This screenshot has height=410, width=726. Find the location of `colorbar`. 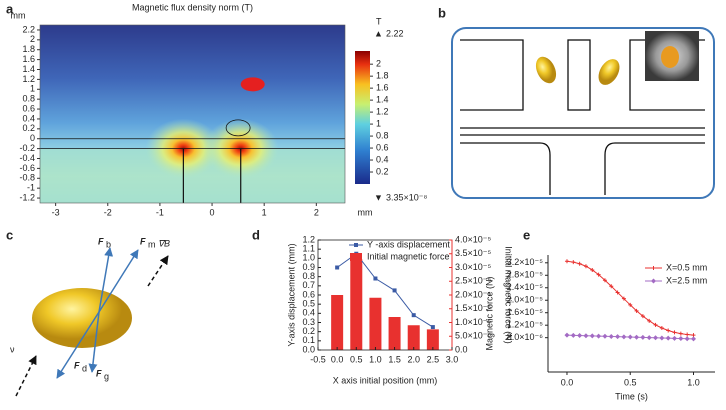

colorbar is located at coordinates (362, 117).